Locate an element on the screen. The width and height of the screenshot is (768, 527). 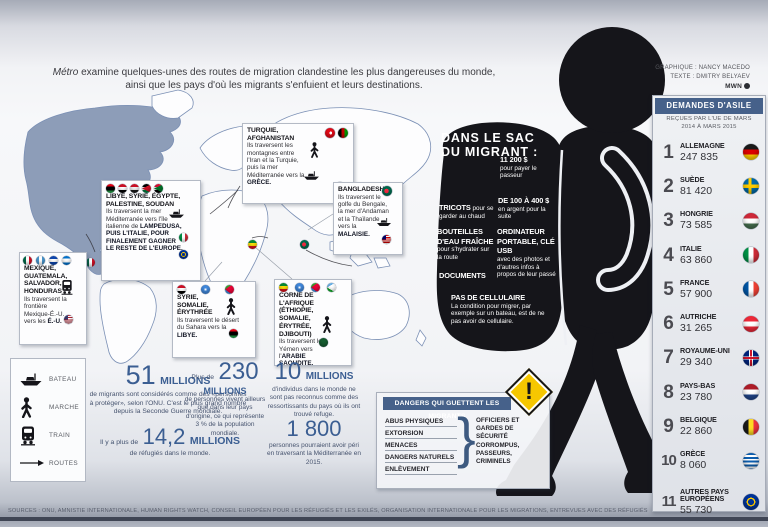
brace-glyph: } is located at coordinates (466, 437).